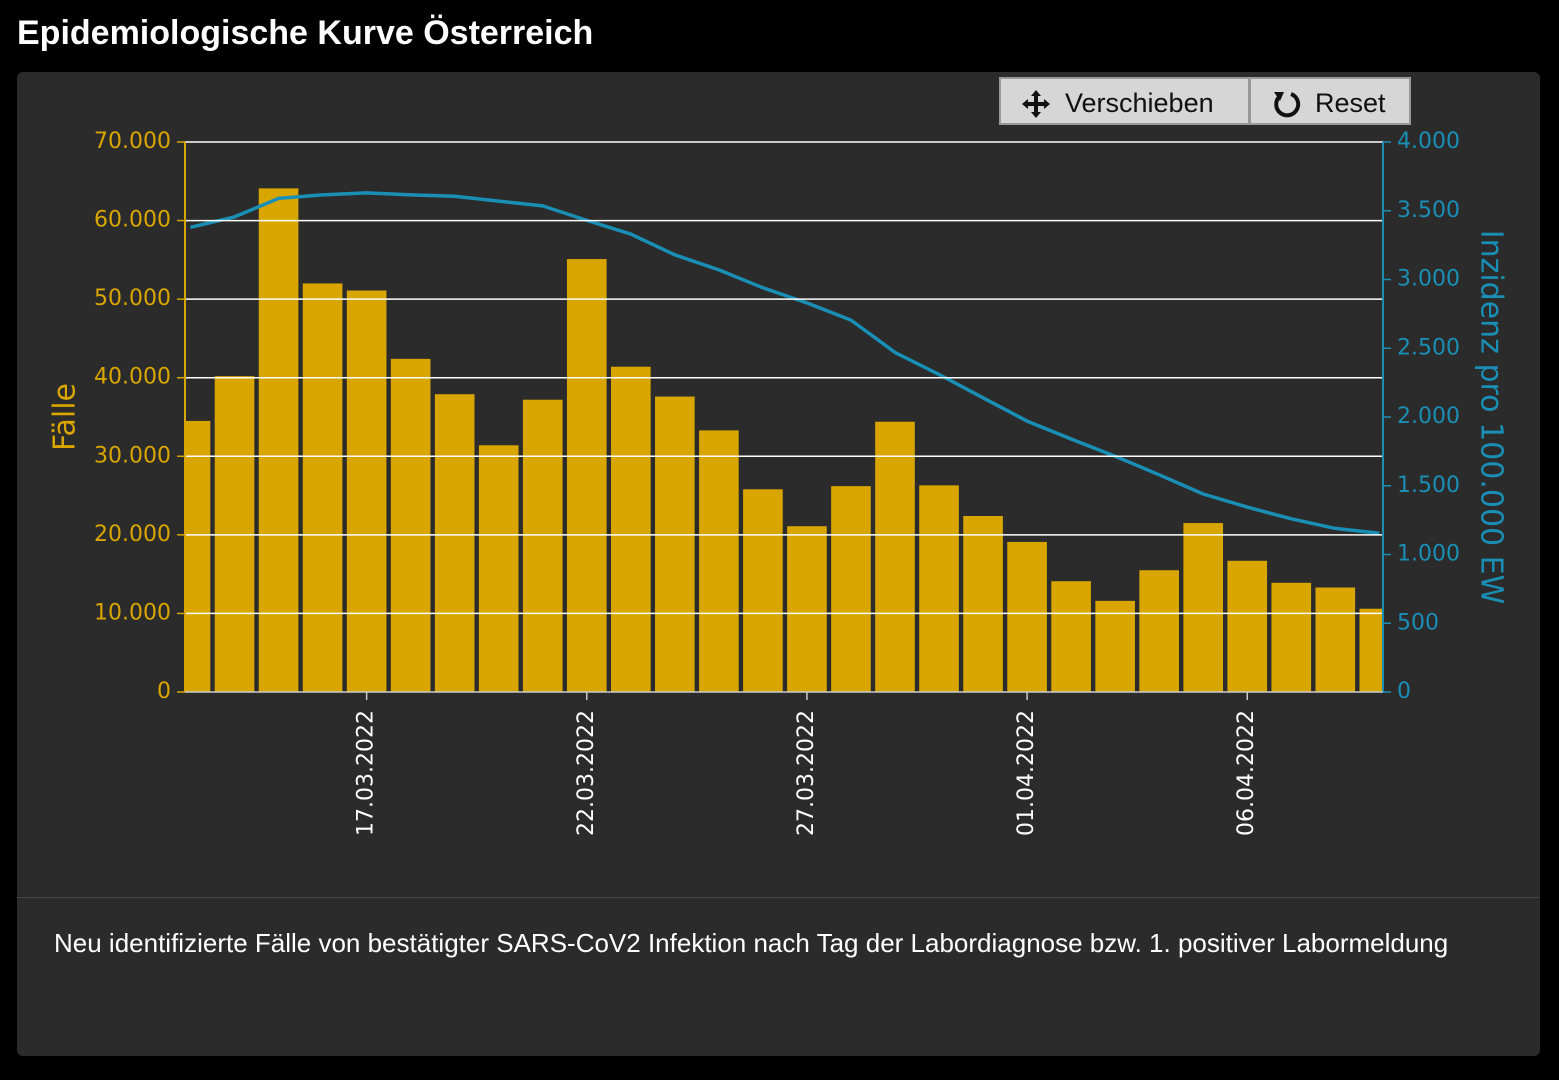 The image size is (1559, 1080). Describe the element at coordinates (1428, 210) in the screenshot. I see `y2-tick-label: 3.500` at that location.